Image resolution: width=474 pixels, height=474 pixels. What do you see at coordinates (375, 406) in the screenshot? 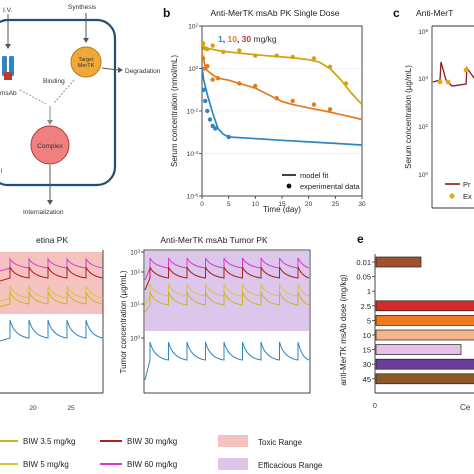
I see `panel-e-xtick-0: 0` at bounding box center [375, 406].